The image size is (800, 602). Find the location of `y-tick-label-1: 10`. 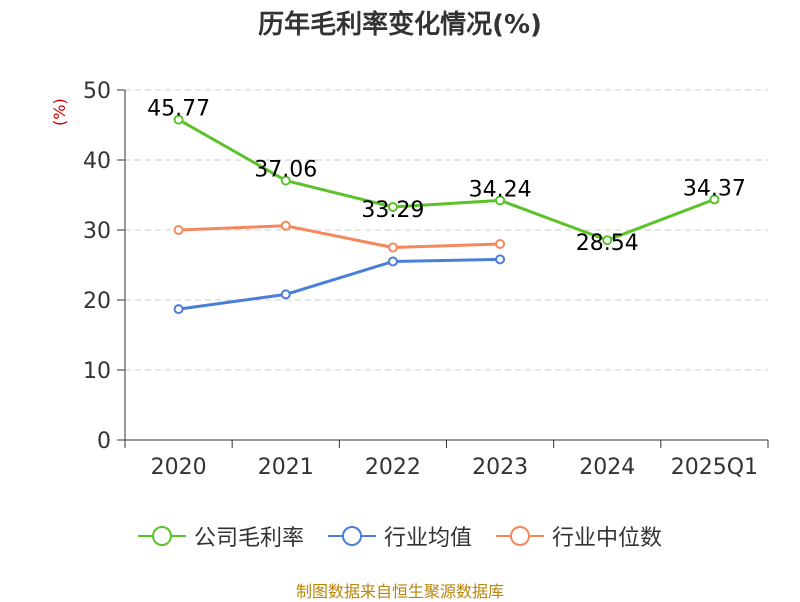

y-tick-label-1: 10 is located at coordinates (97, 371).